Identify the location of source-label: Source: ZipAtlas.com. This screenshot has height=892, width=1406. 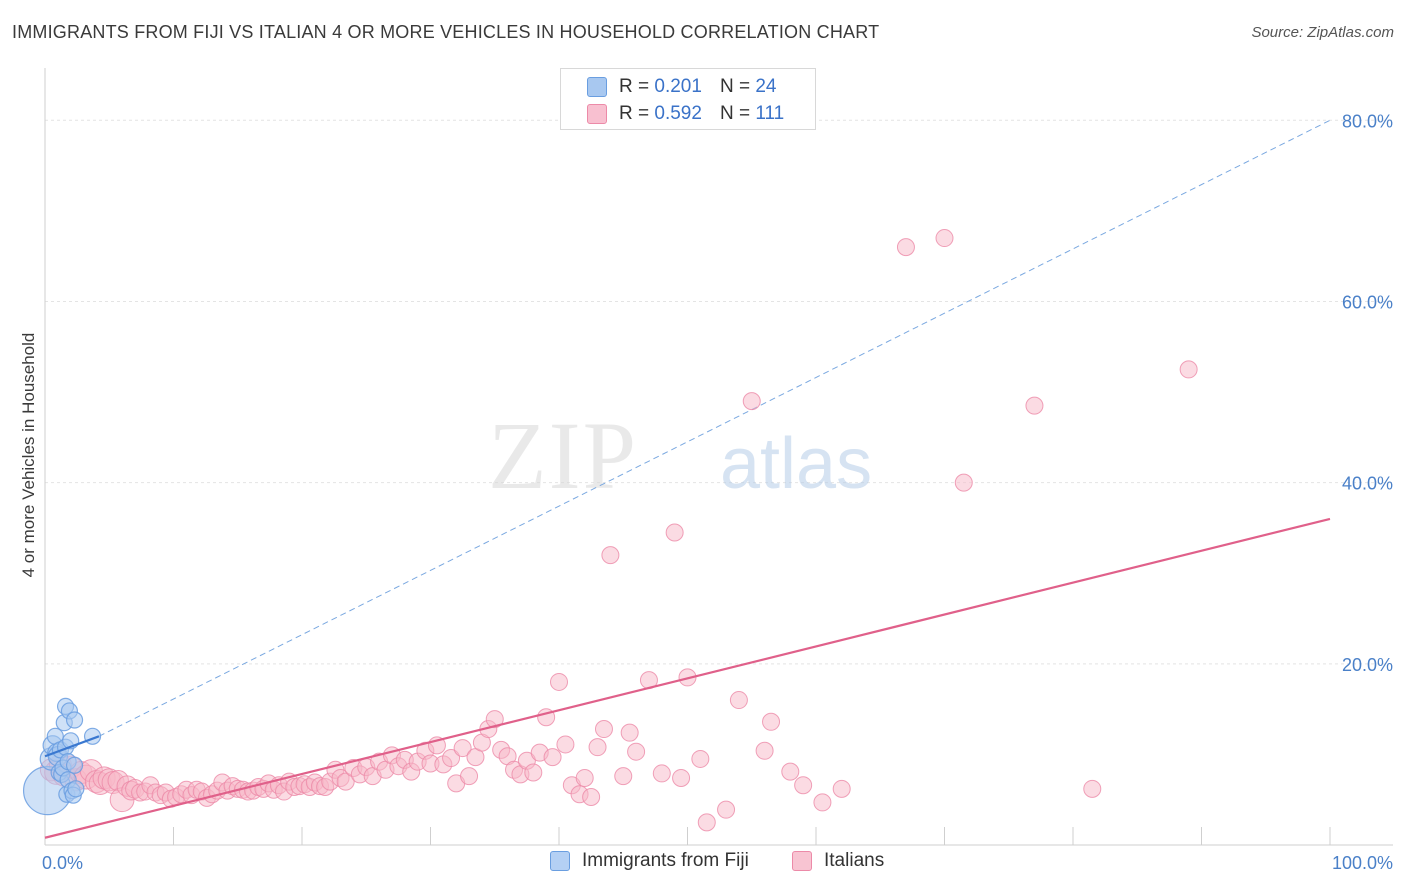
(1322, 32).